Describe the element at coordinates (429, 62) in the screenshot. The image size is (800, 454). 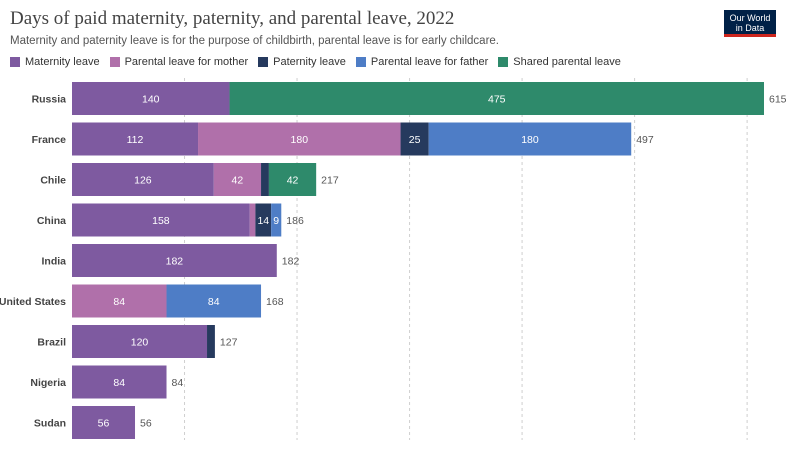
I see `legend-label: Parental leave for father` at that location.